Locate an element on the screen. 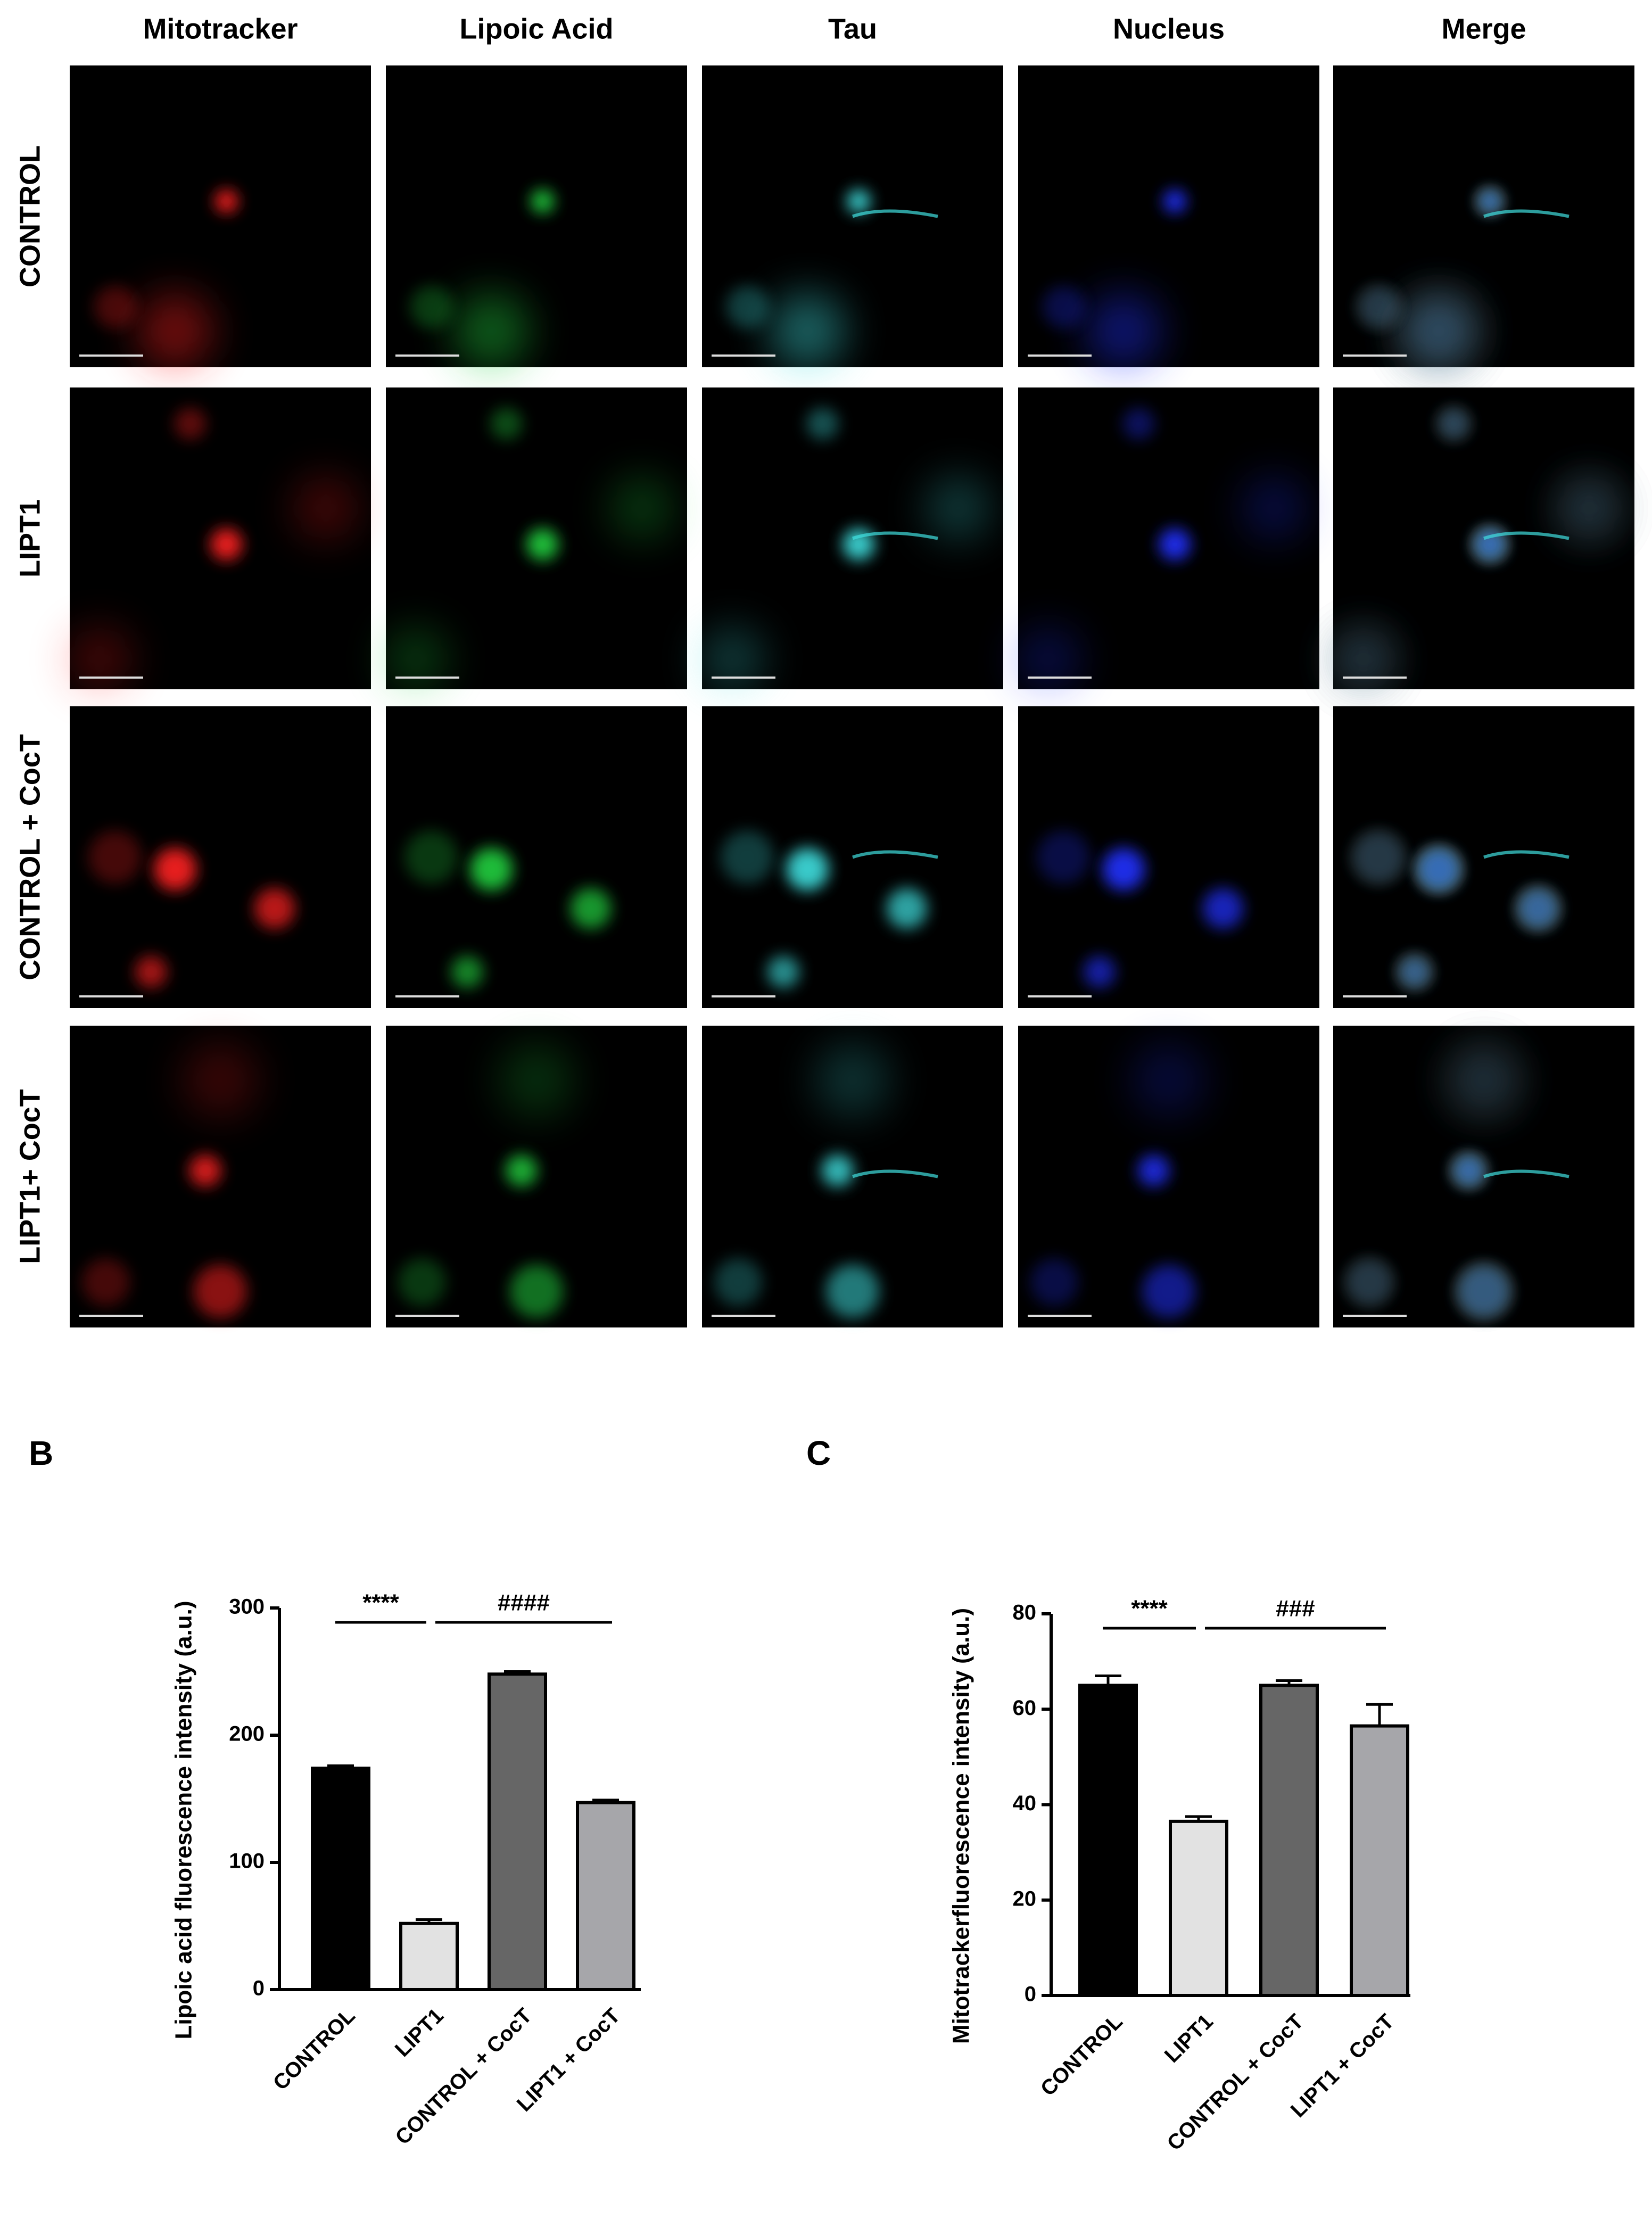 This screenshot has width=1652, height=2227. y-tick-label: 60 is located at coordinates (1025, 1708).